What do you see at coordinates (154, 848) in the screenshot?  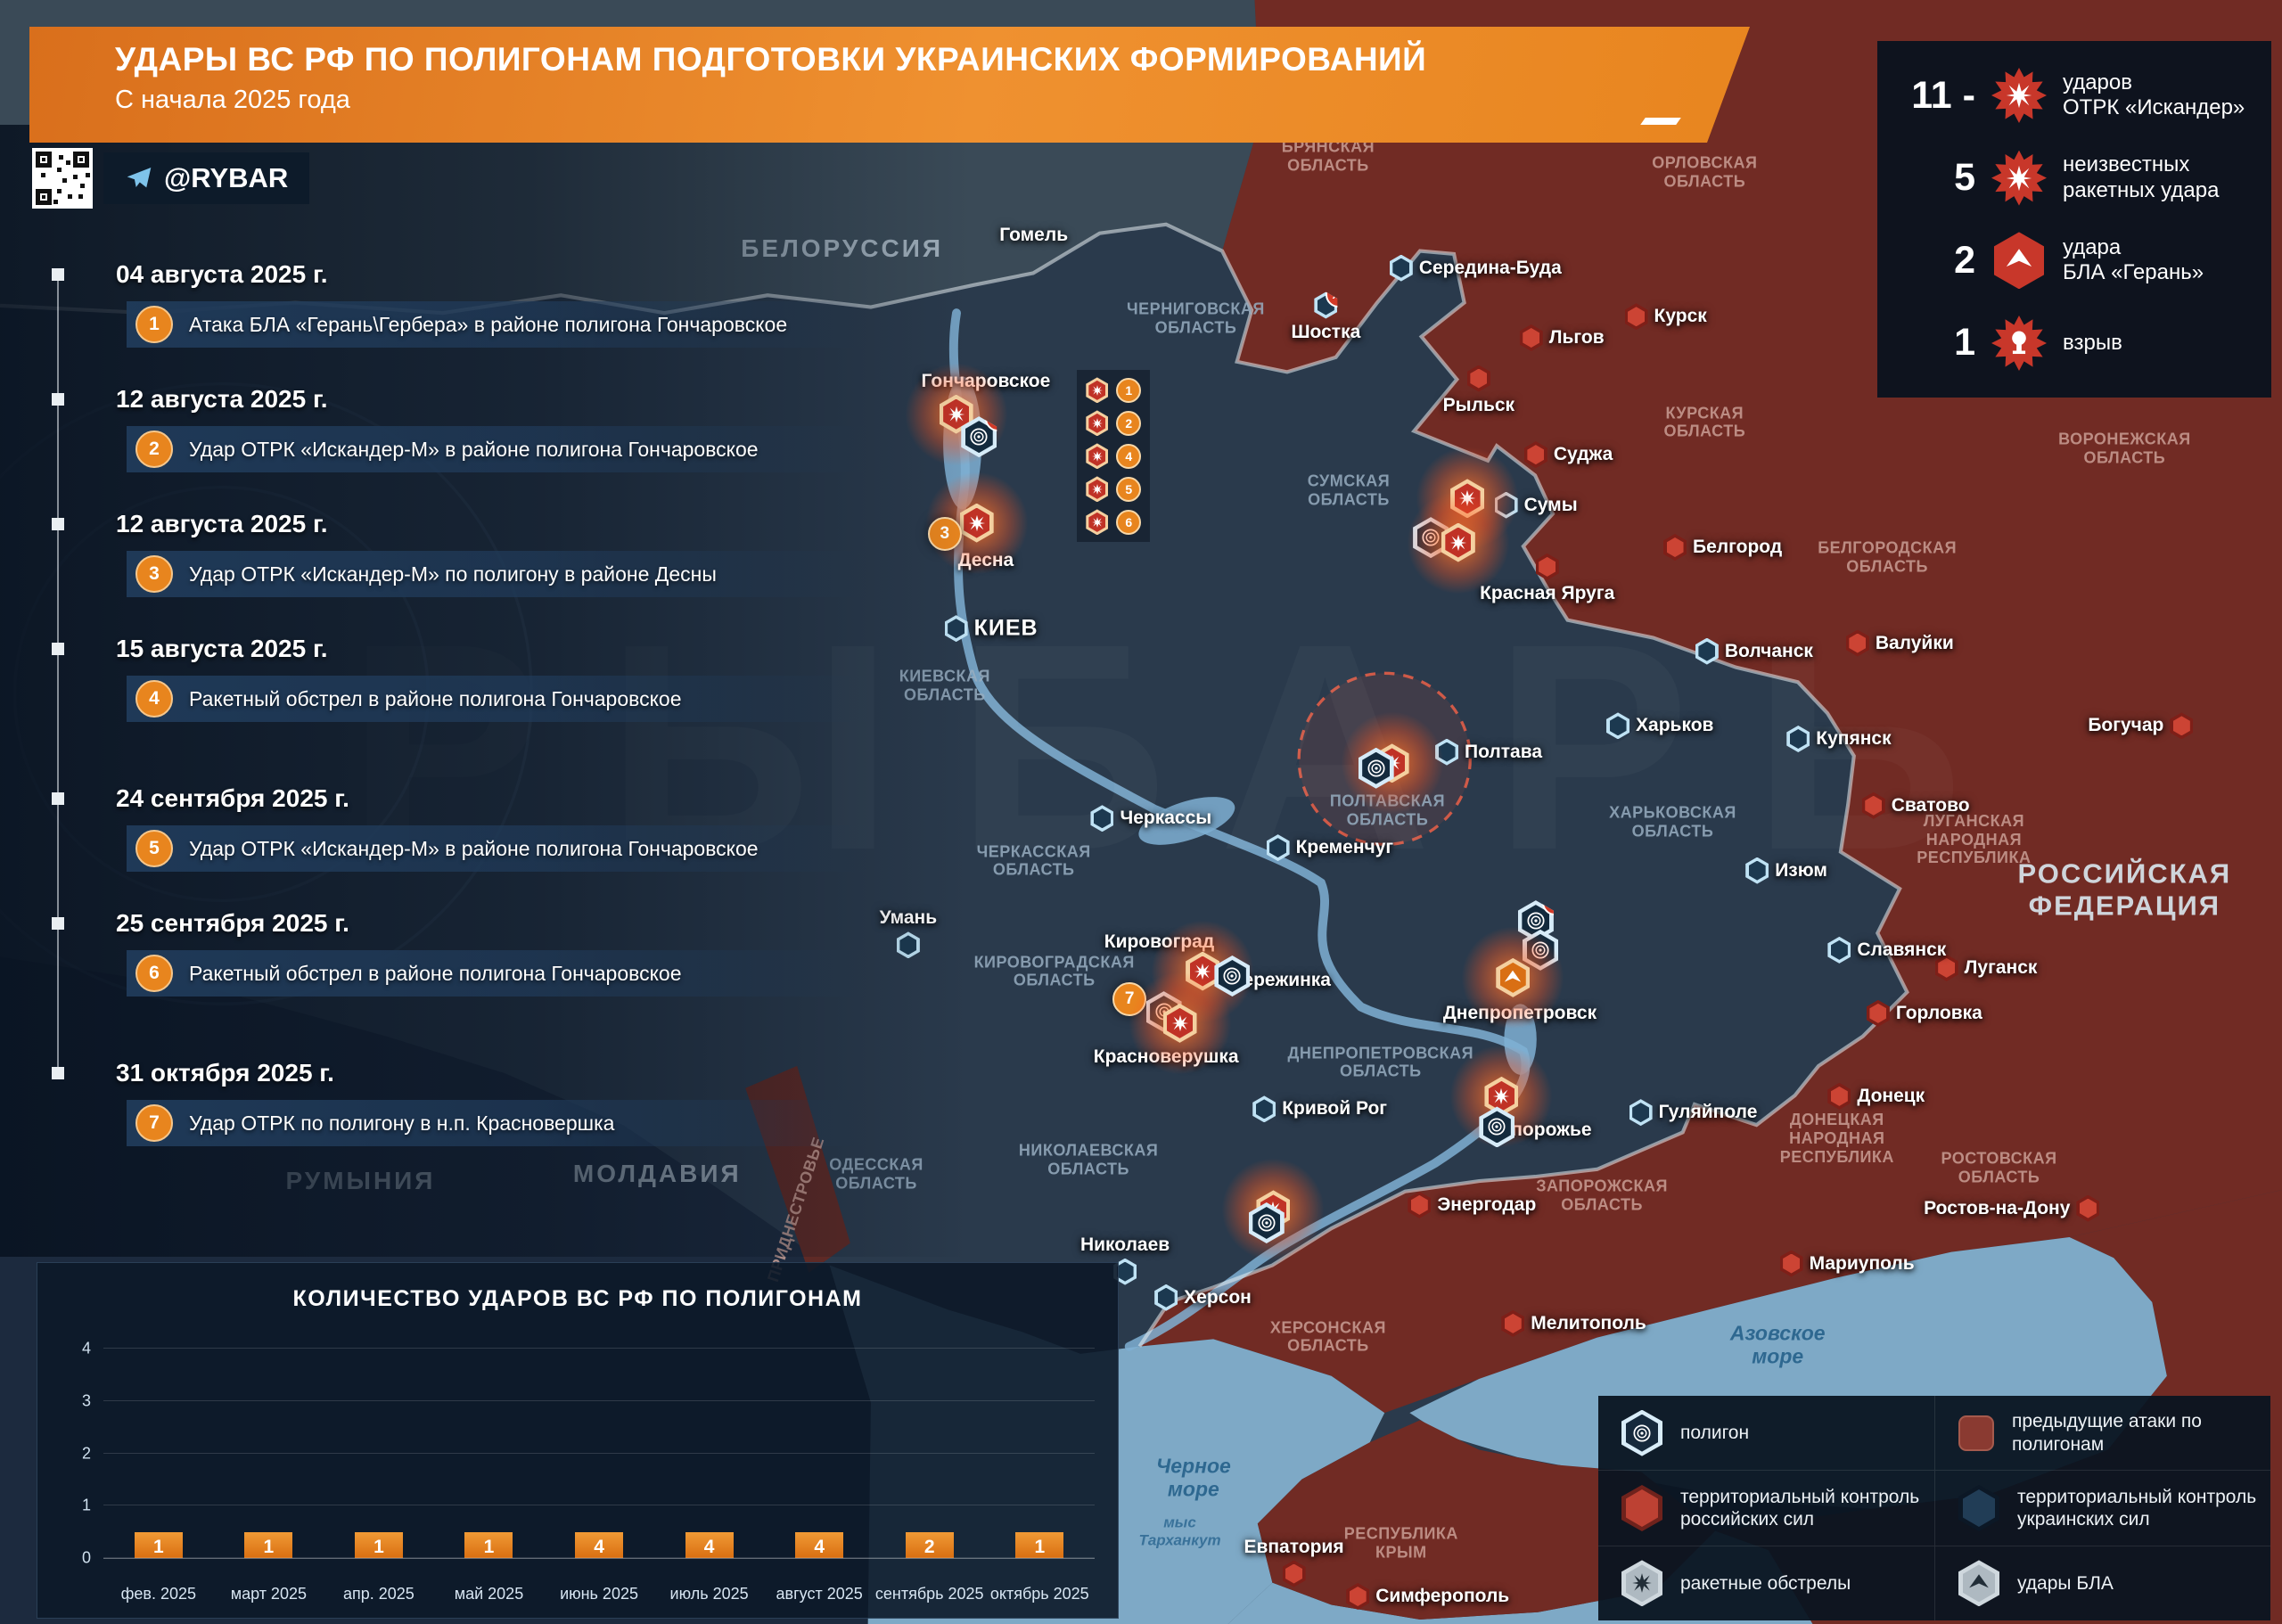 I see `event-number-badge: 5` at bounding box center [154, 848].